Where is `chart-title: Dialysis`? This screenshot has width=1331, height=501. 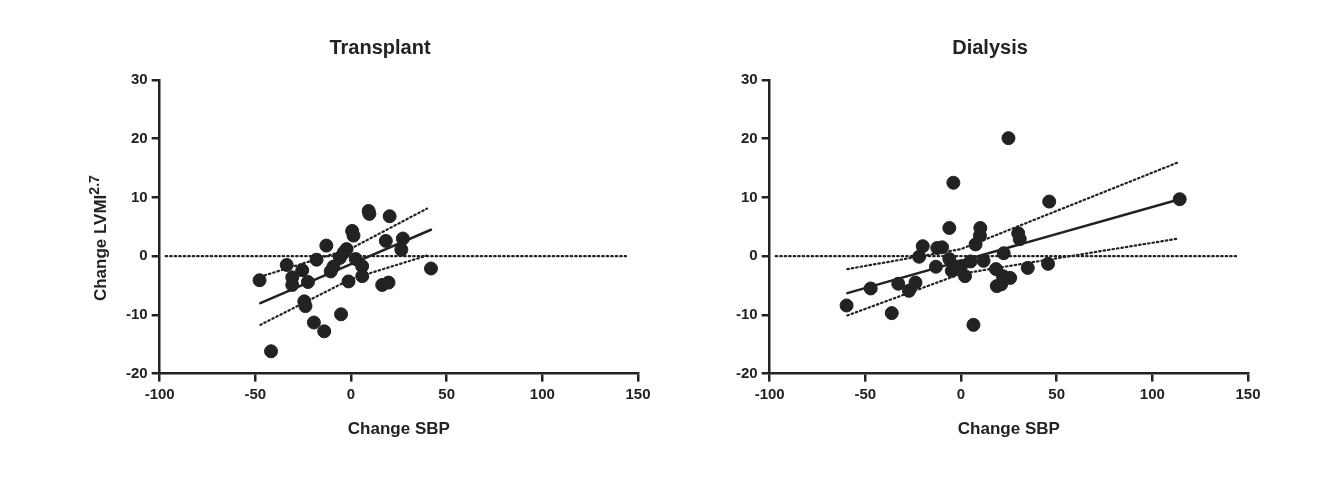
chart-title: Dialysis is located at coordinates (990, 46).